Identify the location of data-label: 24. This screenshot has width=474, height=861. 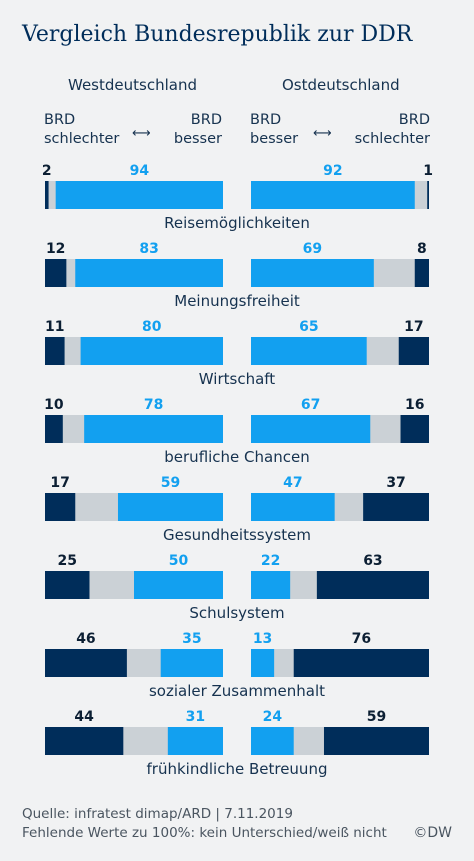
(273, 717).